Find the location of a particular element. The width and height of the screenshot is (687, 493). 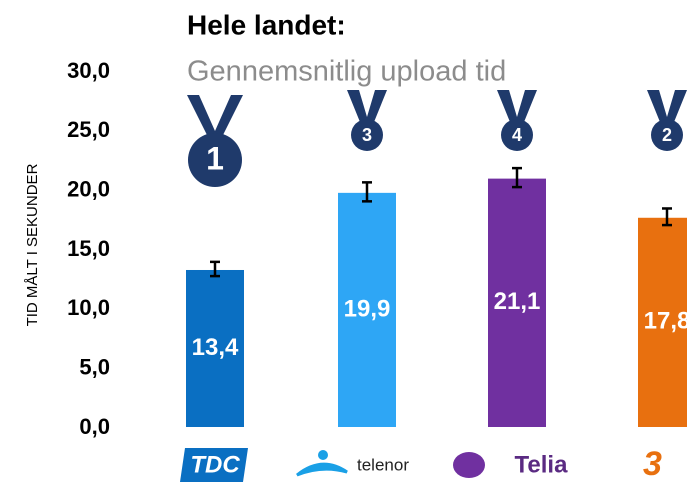

category-label: 3 is located at coordinates (652, 464).